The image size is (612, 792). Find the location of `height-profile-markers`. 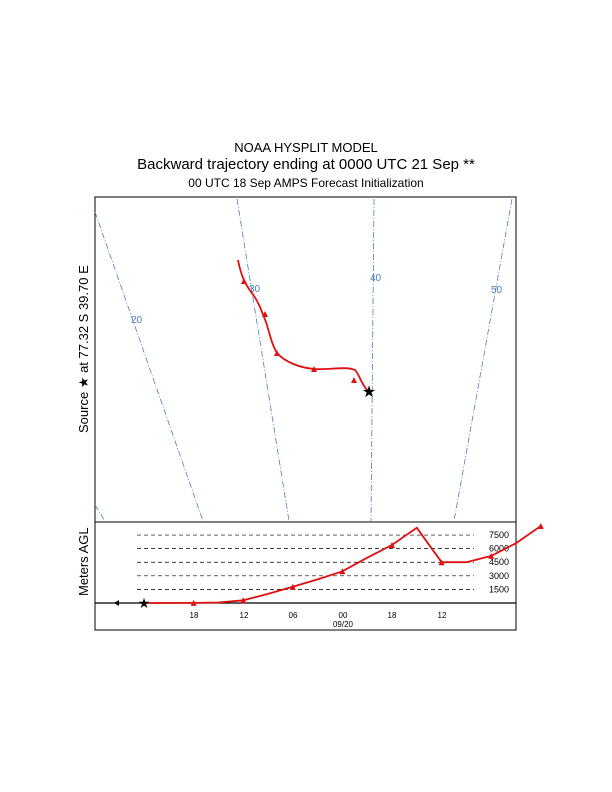

height-profile-markers is located at coordinates (367, 564).